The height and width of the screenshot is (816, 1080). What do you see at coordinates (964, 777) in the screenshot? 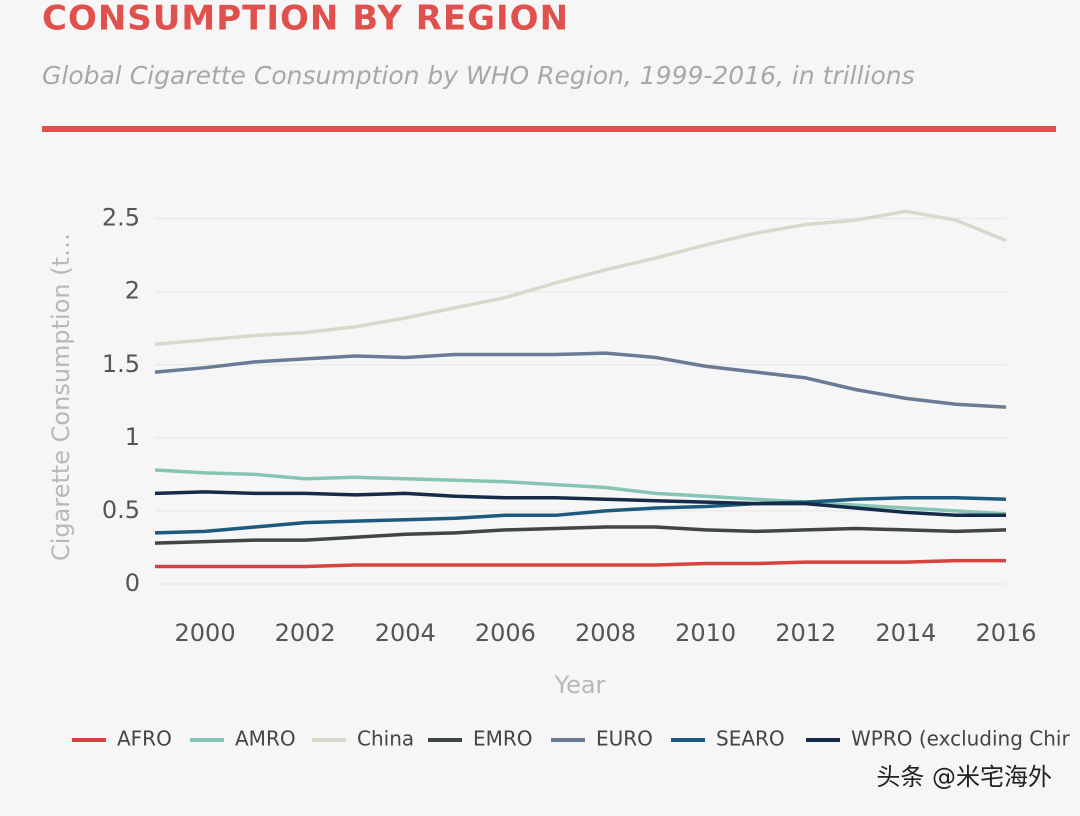
I see `watermark: 头条 @米宅海外` at bounding box center [964, 777].